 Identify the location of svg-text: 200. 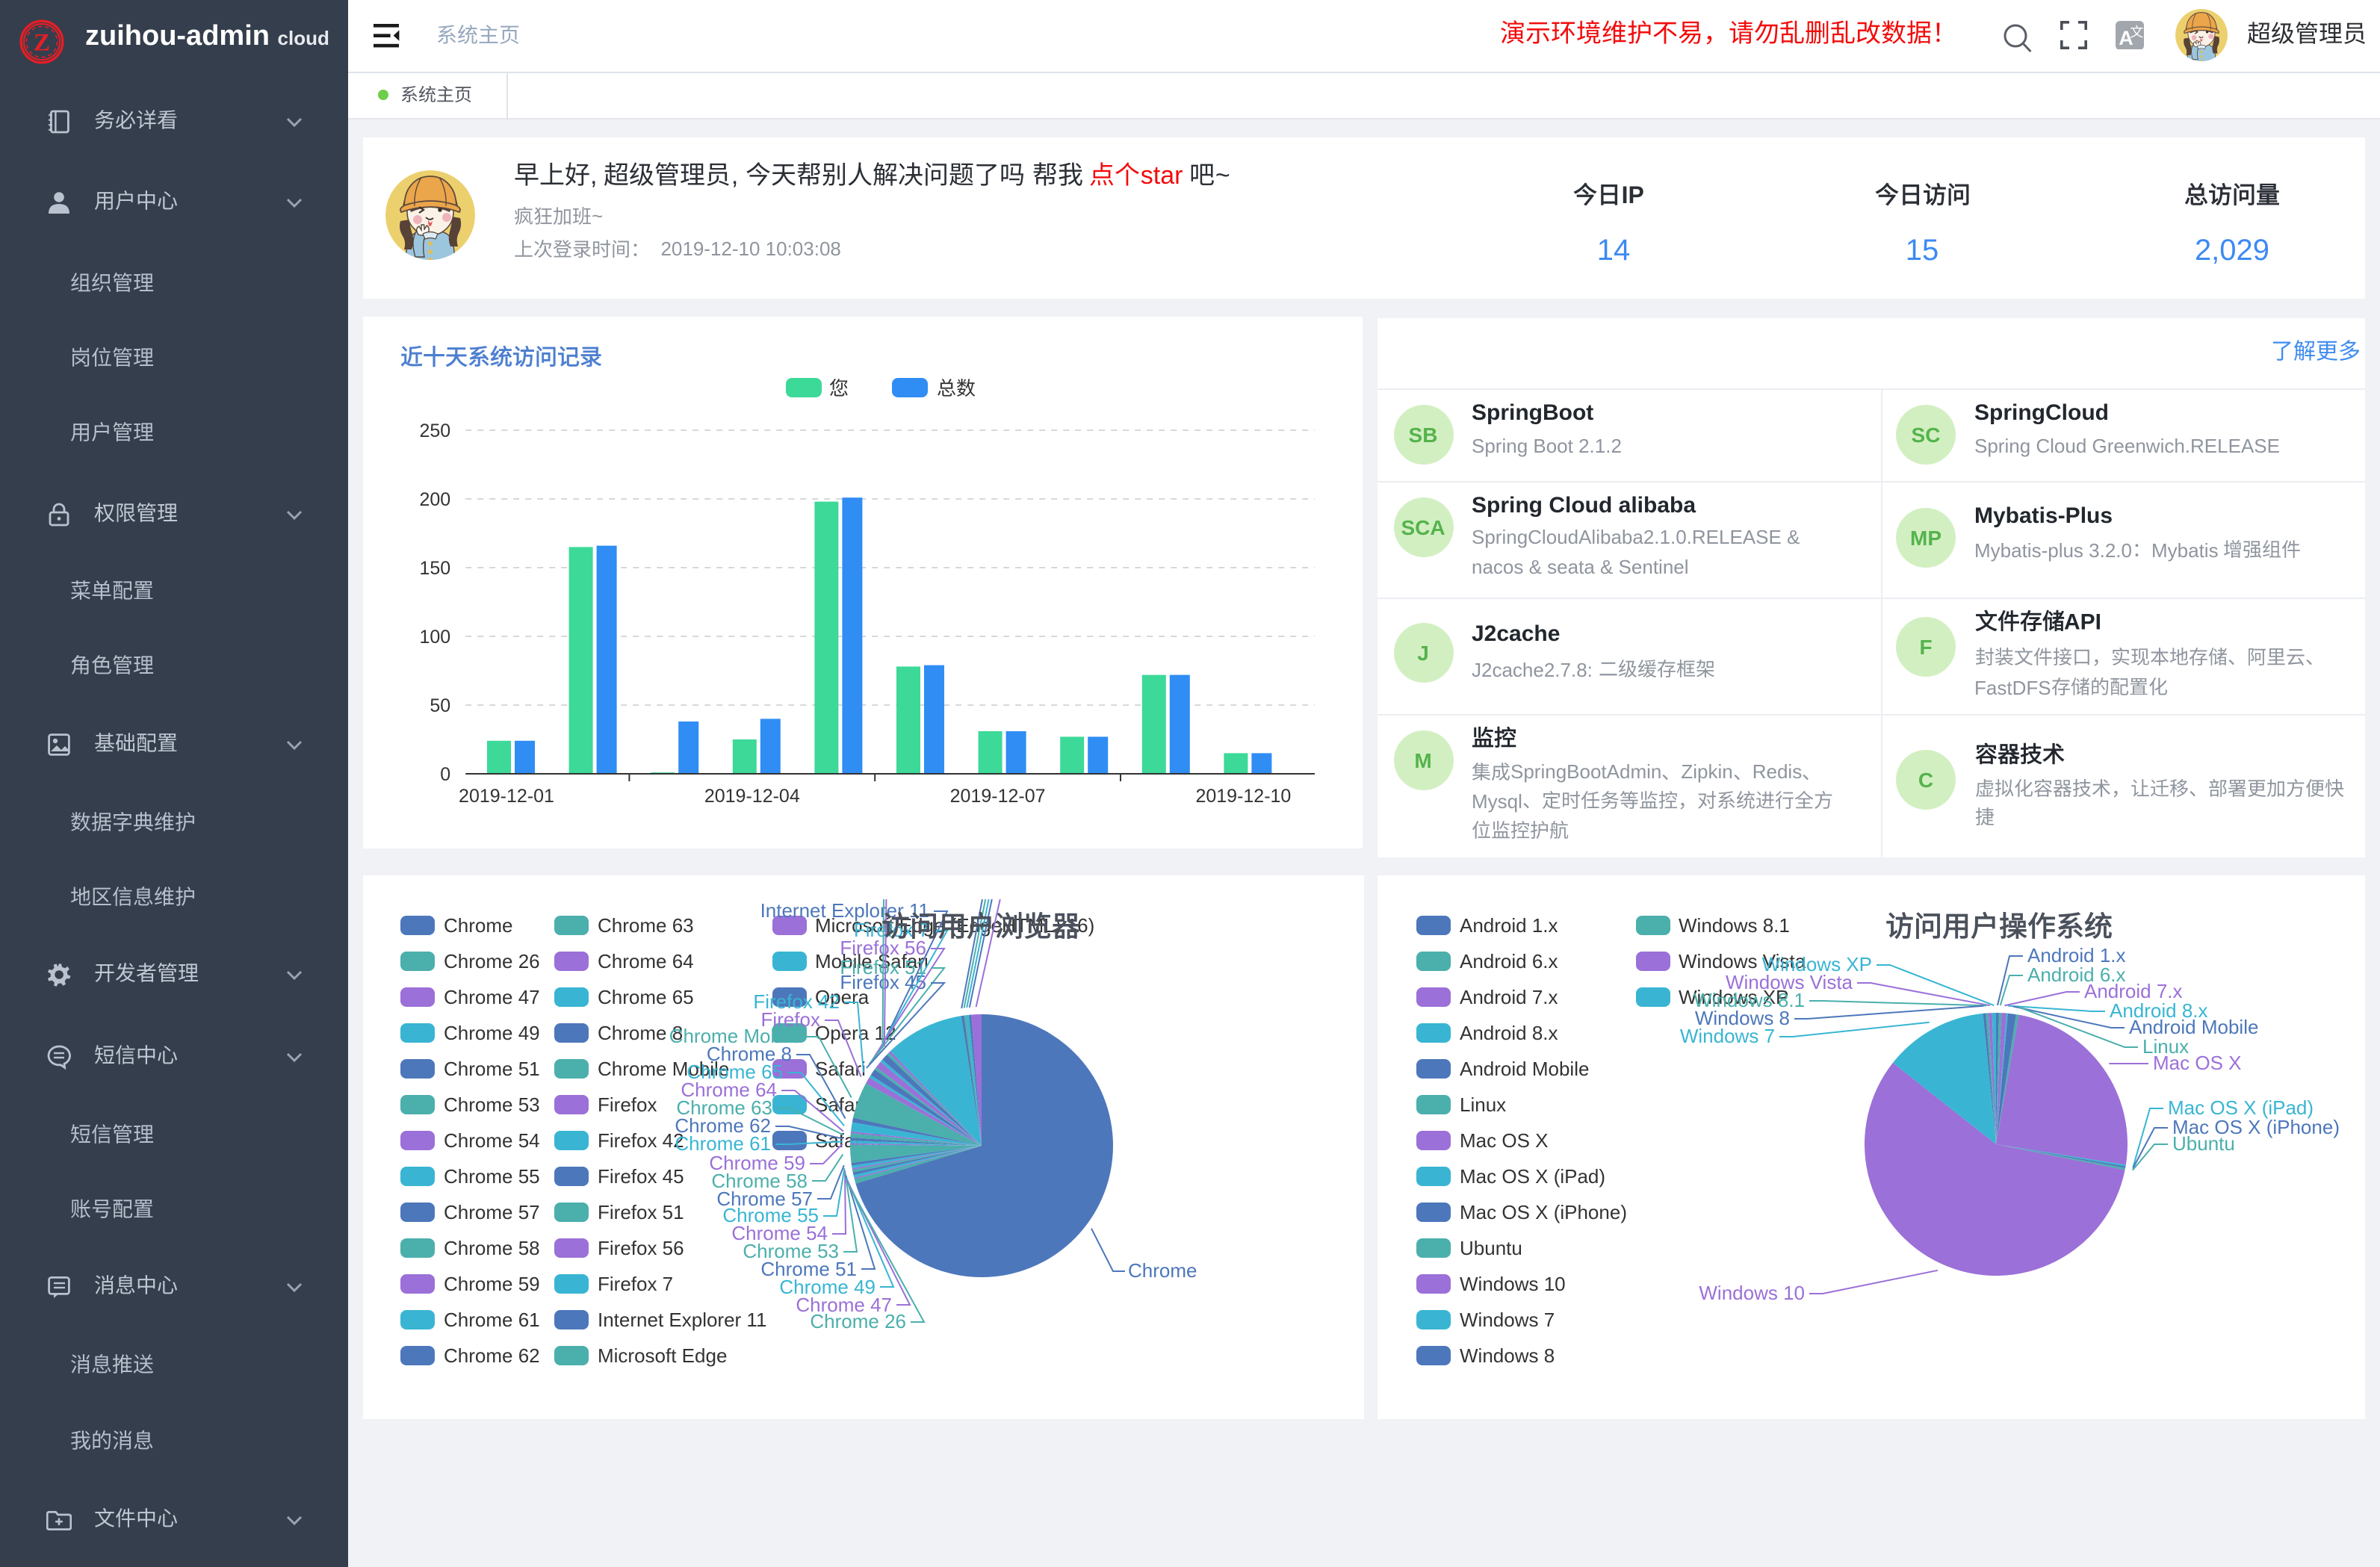
(434, 499).